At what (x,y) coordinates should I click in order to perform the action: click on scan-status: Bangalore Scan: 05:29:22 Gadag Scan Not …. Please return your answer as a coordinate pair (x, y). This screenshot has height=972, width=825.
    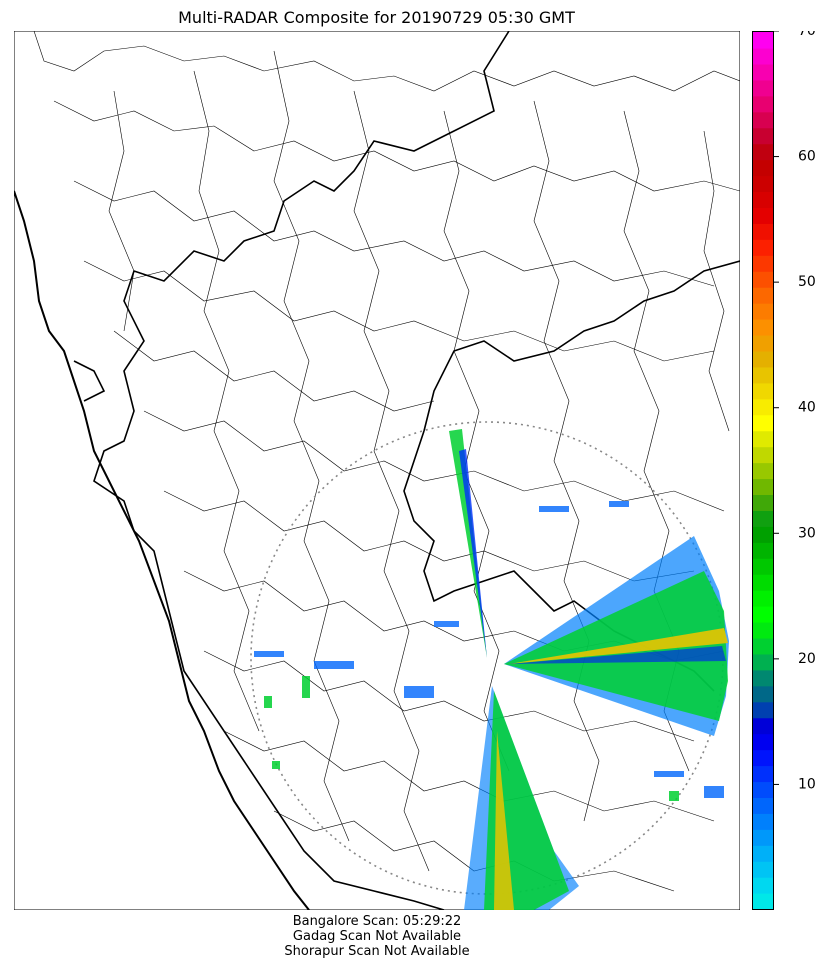
    Looking at the image, I should click on (377, 936).